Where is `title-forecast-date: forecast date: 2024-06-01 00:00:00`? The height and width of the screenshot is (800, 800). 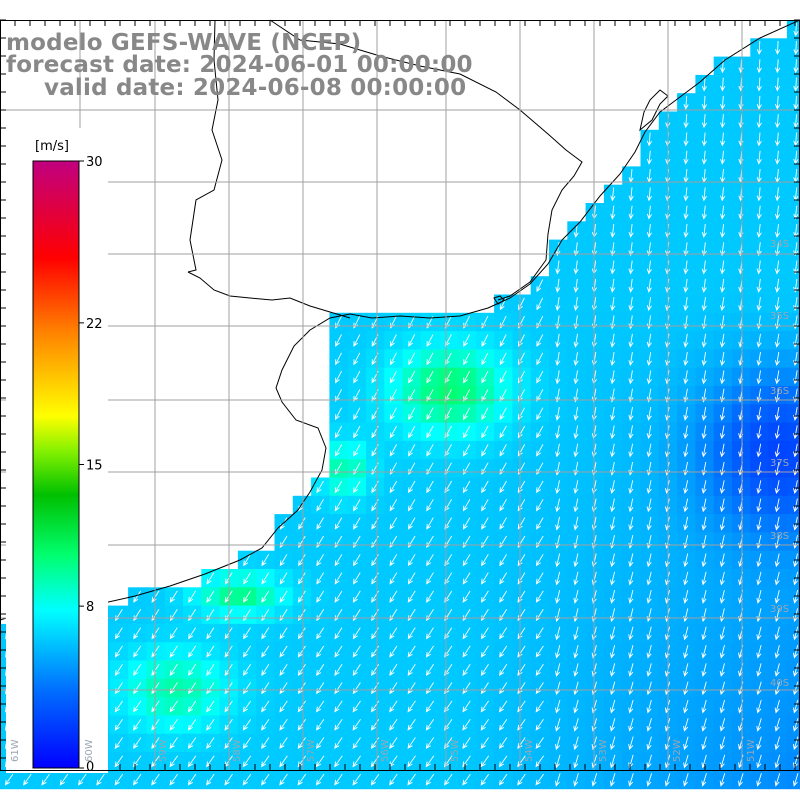
title-forecast-date: forecast date: 2024-06-01 00:00:00 is located at coordinates (239, 65).